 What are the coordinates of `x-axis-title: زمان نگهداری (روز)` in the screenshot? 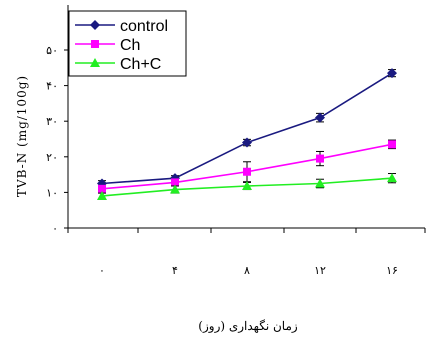 It's located at (248, 326).